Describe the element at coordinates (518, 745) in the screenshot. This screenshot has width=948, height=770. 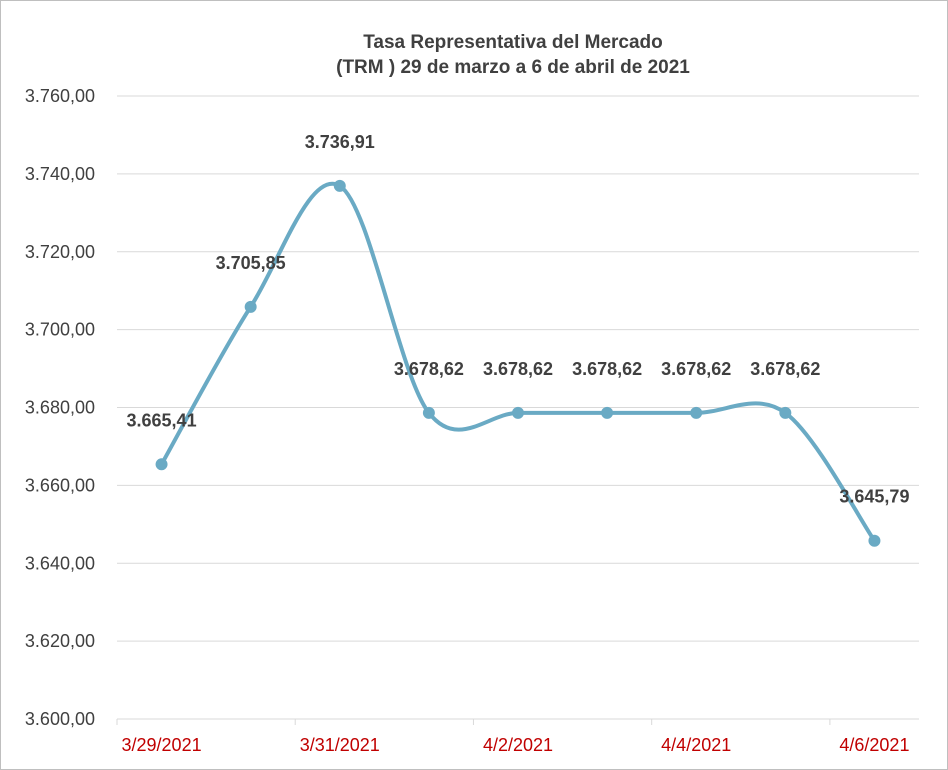
I see `x-tick-label: 4/2/2021` at that location.